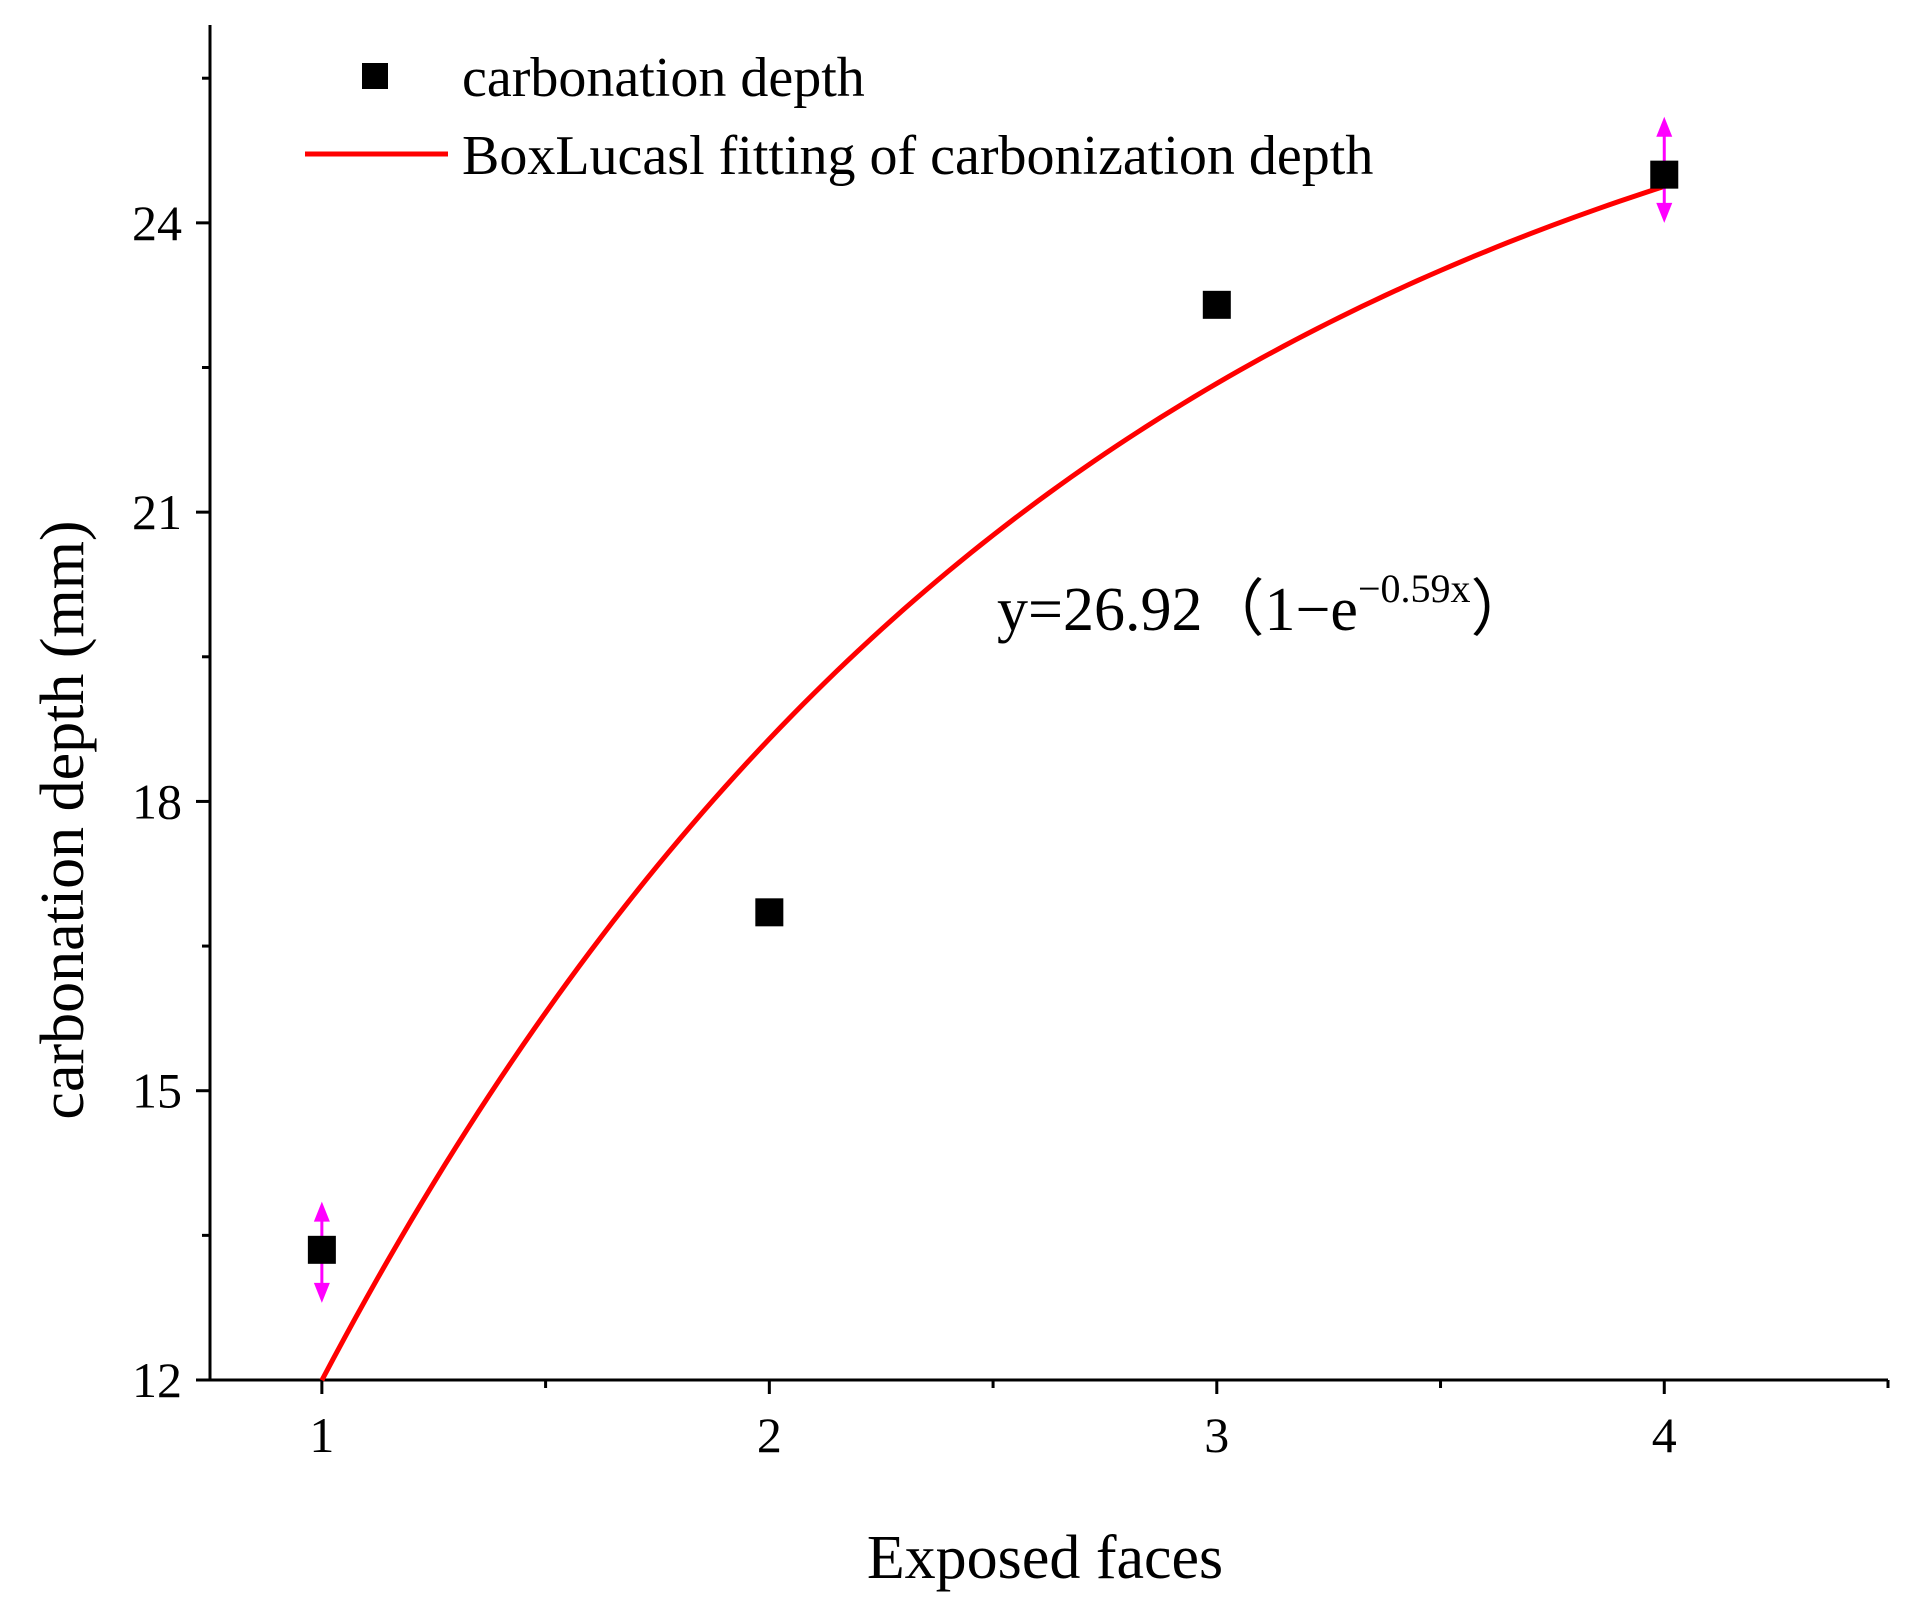 This screenshot has height=1609, width=1905. Describe the element at coordinates (321, 1435) in the screenshot. I see `x-tick-label: 1` at that location.